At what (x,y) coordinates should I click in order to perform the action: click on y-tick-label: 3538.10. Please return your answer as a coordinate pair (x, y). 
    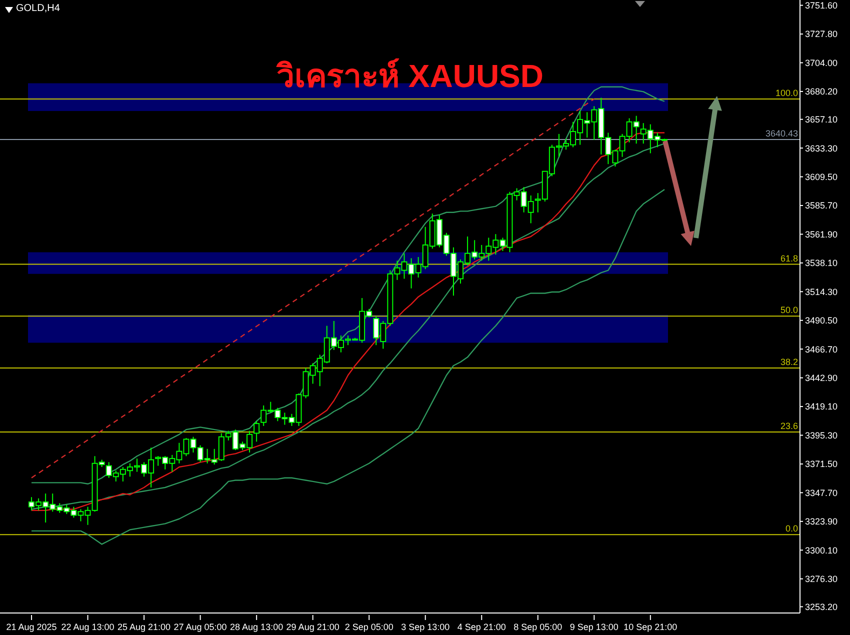
    Looking at the image, I should click on (821, 263).